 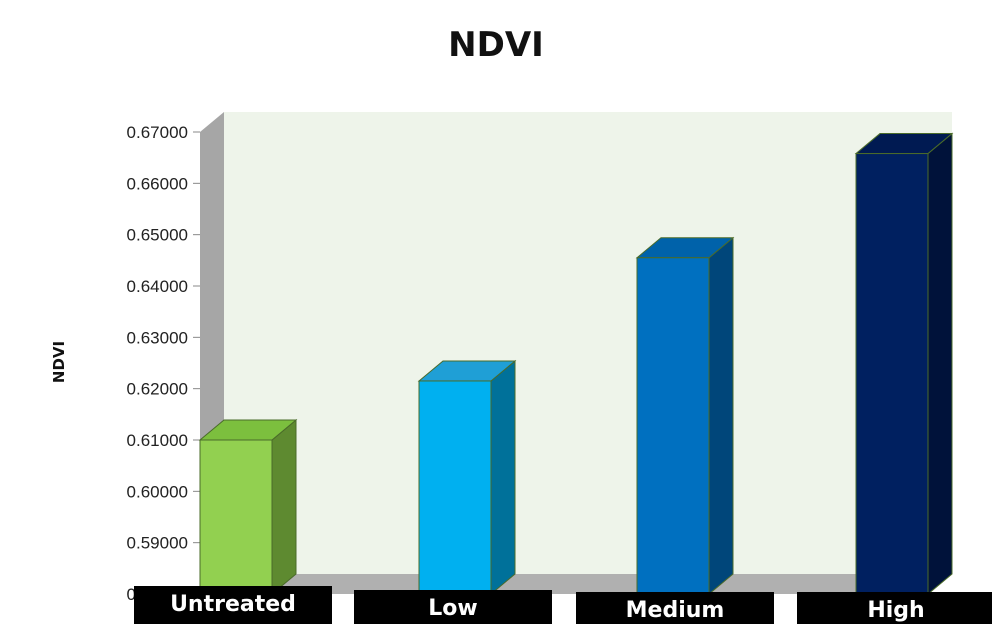 What do you see at coordinates (496, 45) in the screenshot?
I see `chart-title: NDVI` at bounding box center [496, 45].